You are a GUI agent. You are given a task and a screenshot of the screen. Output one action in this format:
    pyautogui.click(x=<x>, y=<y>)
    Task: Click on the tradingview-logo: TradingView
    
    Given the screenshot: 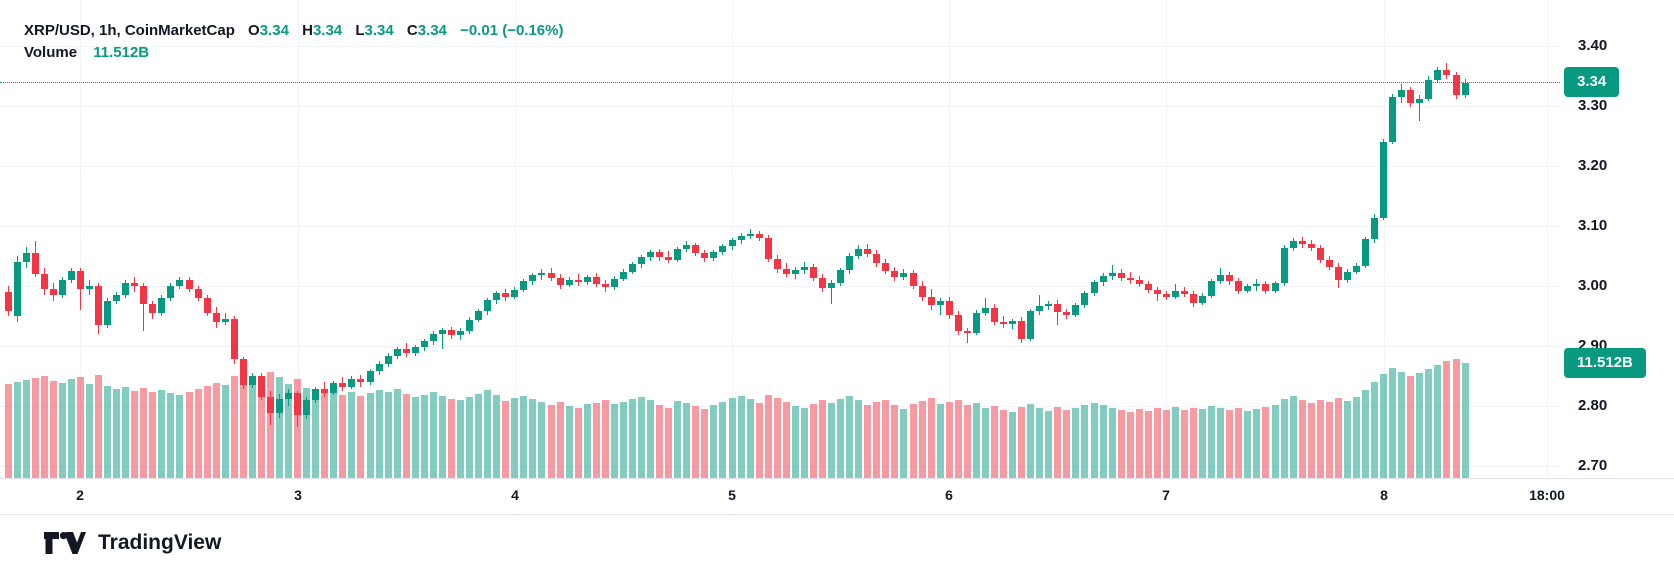 What is the action you would take?
    pyautogui.click(x=132, y=543)
    